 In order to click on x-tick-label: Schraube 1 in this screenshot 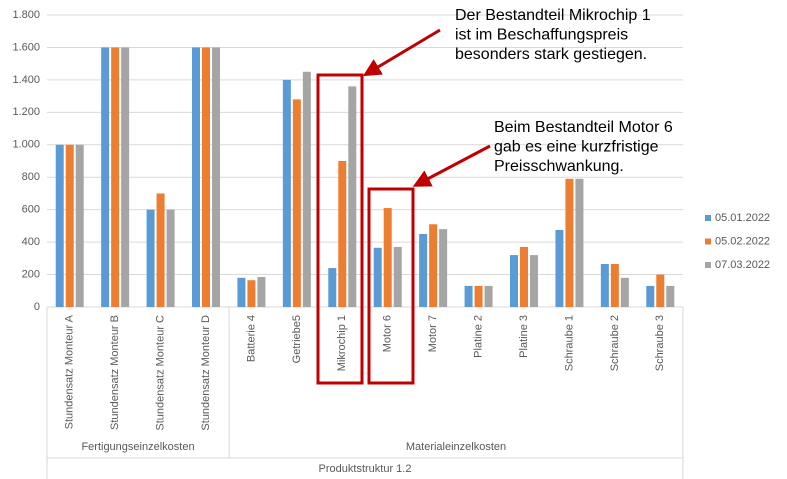, I will do `click(569, 343)`.